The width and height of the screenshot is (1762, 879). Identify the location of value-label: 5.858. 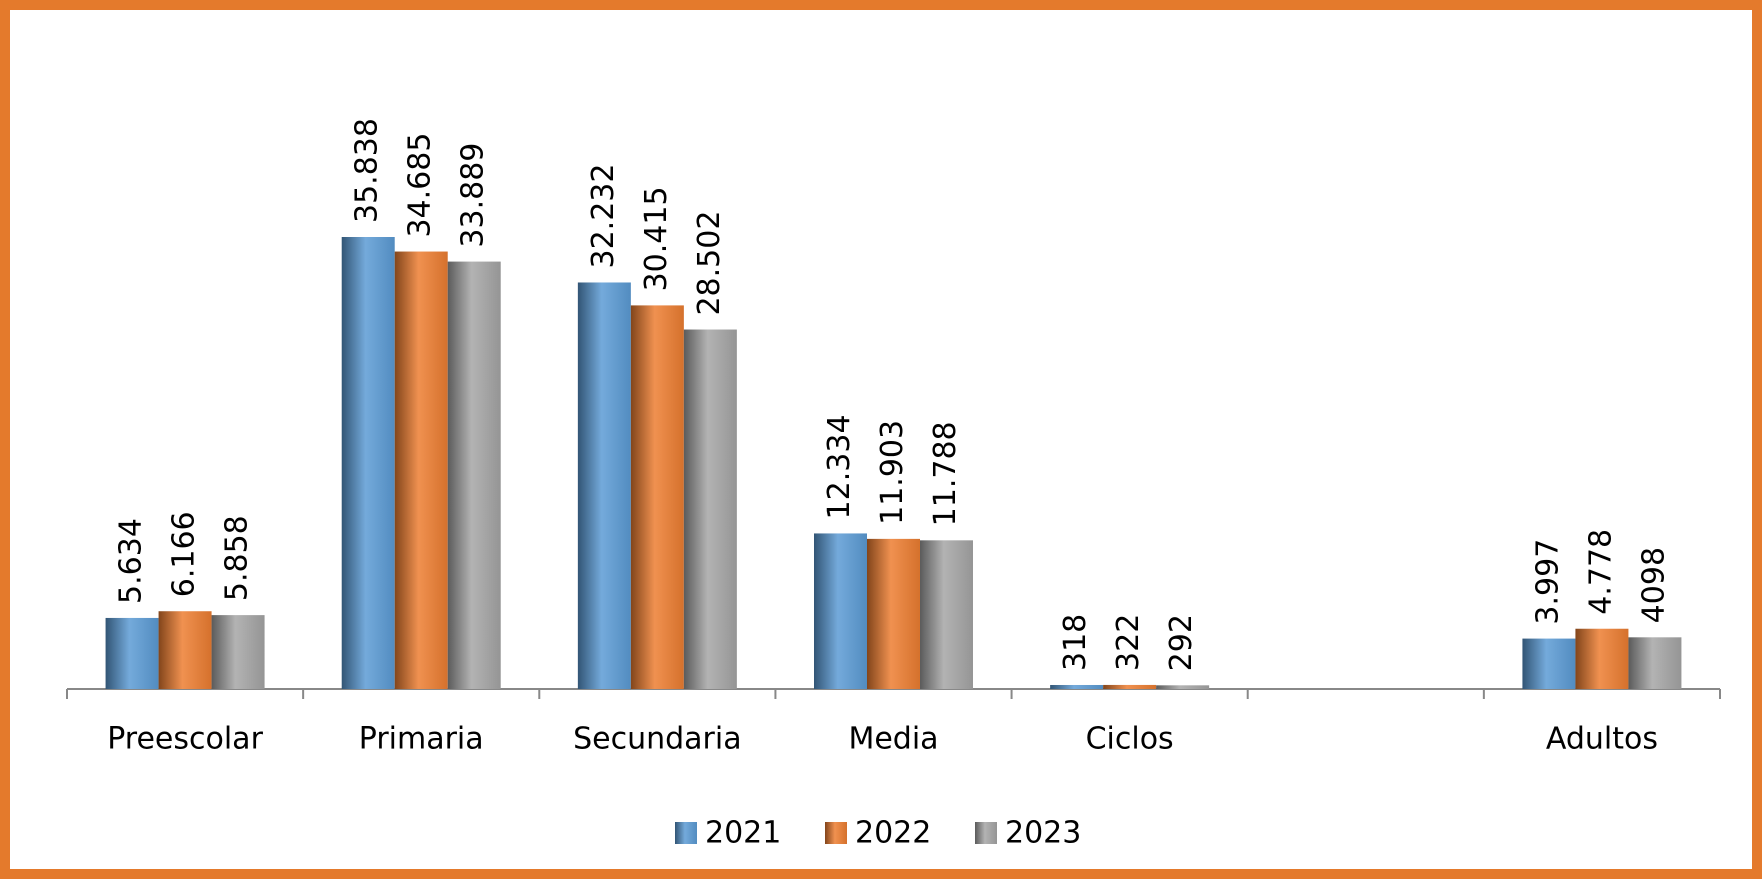
(237, 558).